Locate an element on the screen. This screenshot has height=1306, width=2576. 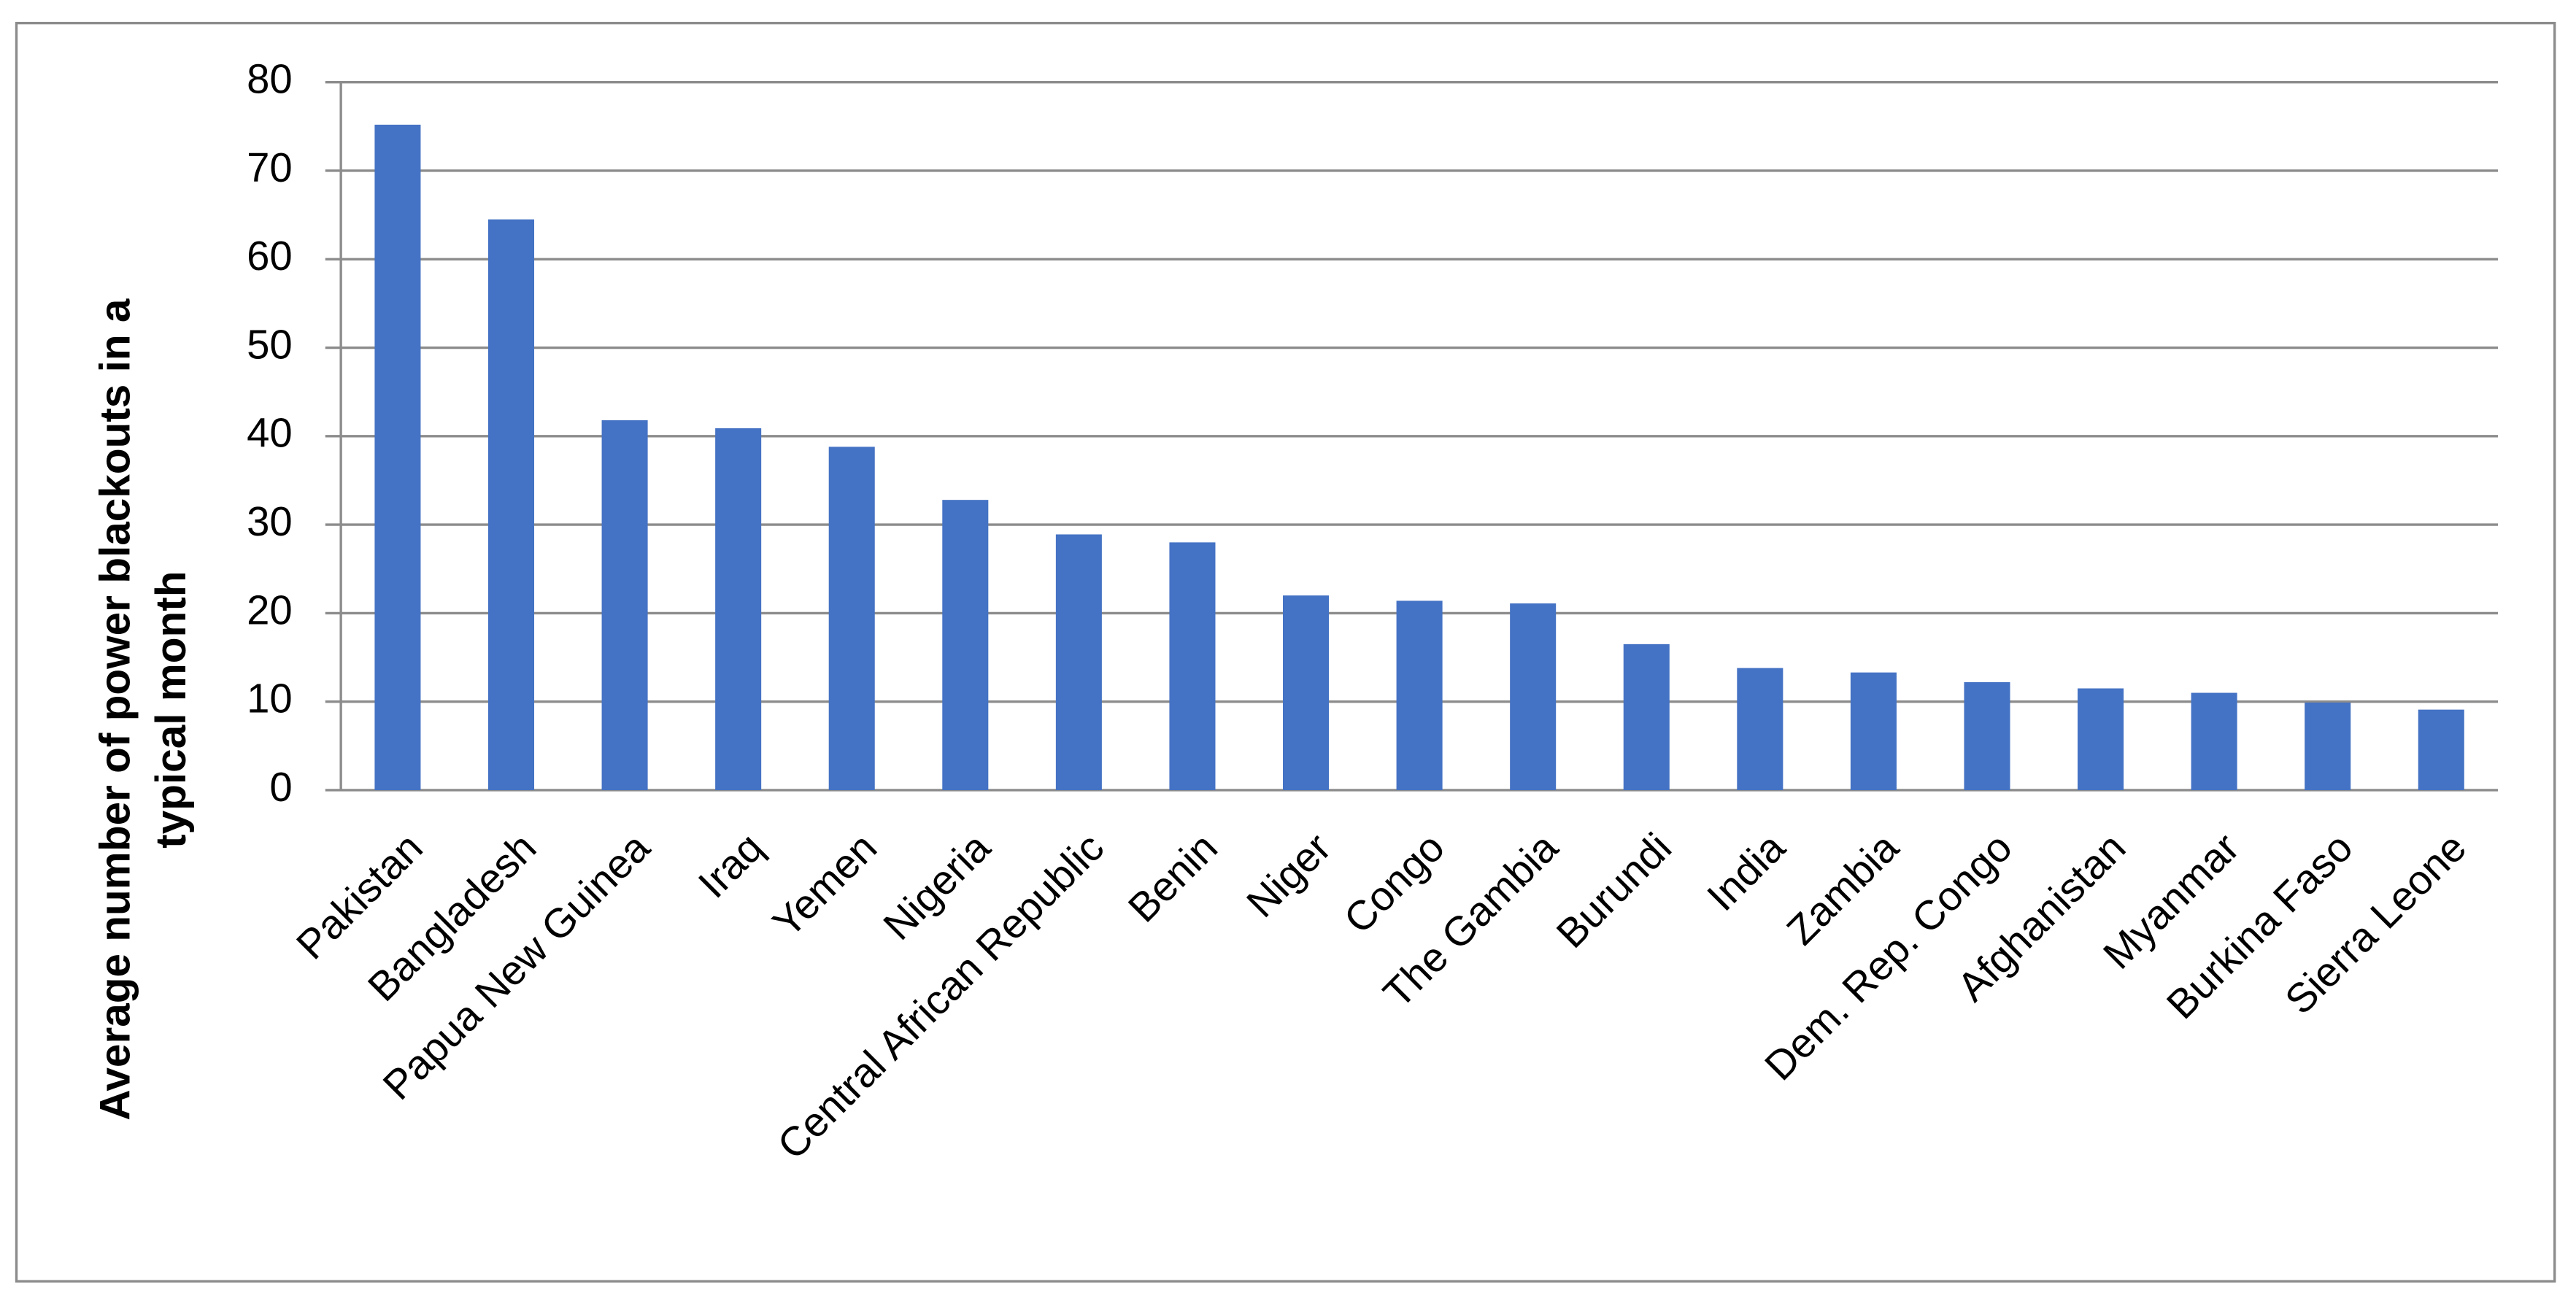
y-tick-label: 70 is located at coordinates (270, 167).